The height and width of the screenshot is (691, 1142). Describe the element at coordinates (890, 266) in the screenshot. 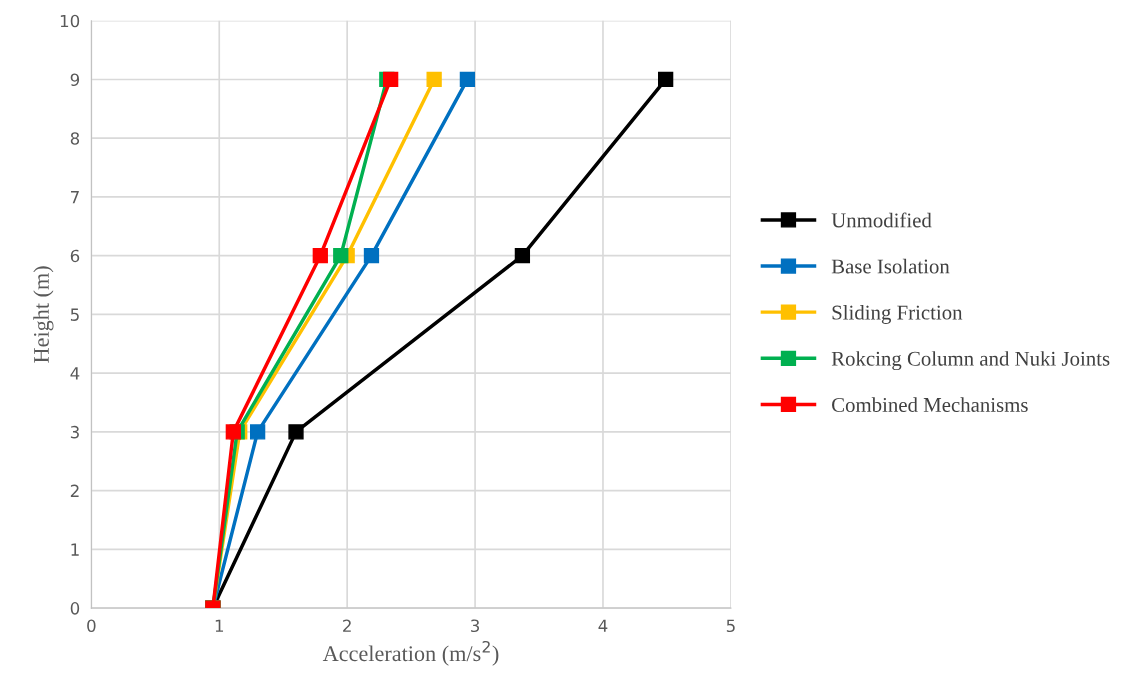

I see `legend-label: Base Isolation` at that location.